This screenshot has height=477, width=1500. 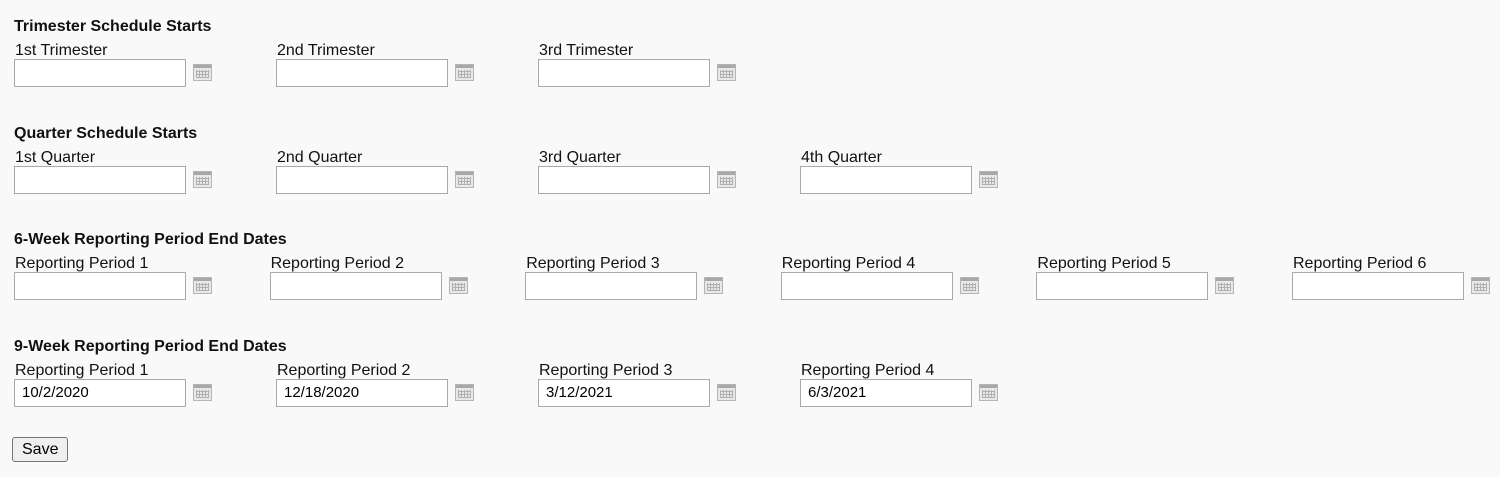 I want to click on date-input: 3/12/2021, so click(x=624, y=393).